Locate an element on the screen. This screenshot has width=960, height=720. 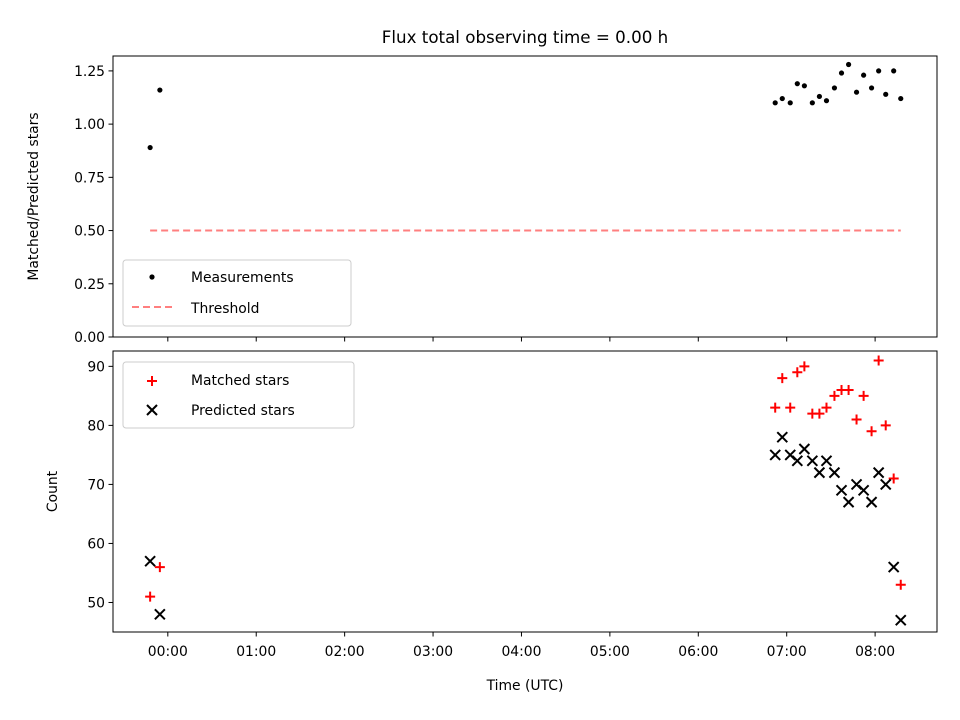
x-tick-label: 08:00 is located at coordinates (875, 652).